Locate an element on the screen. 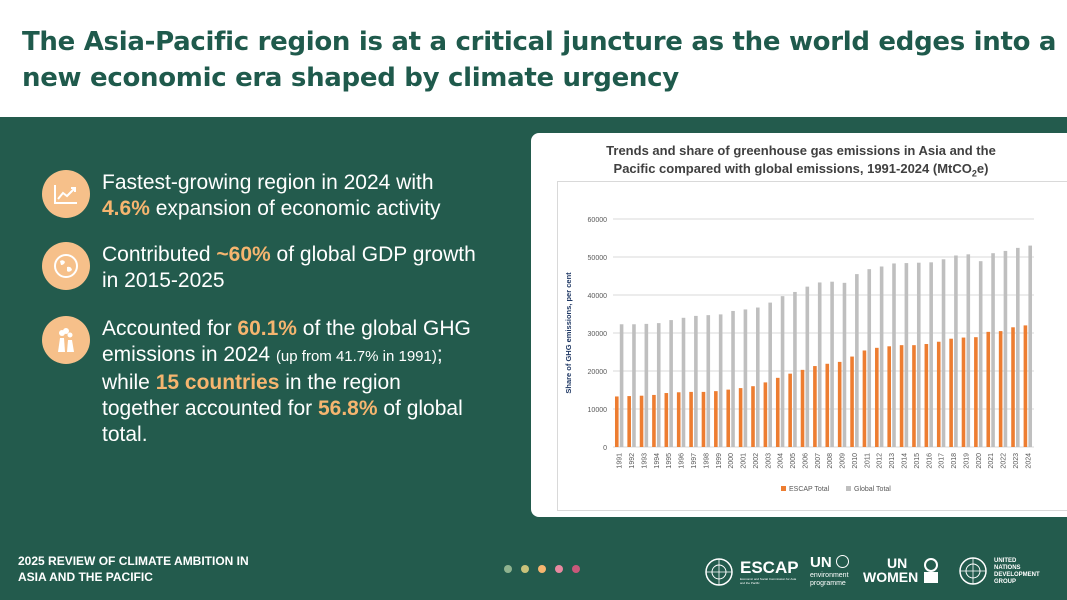  x-tick-label: 1997 is located at coordinates (694, 461).